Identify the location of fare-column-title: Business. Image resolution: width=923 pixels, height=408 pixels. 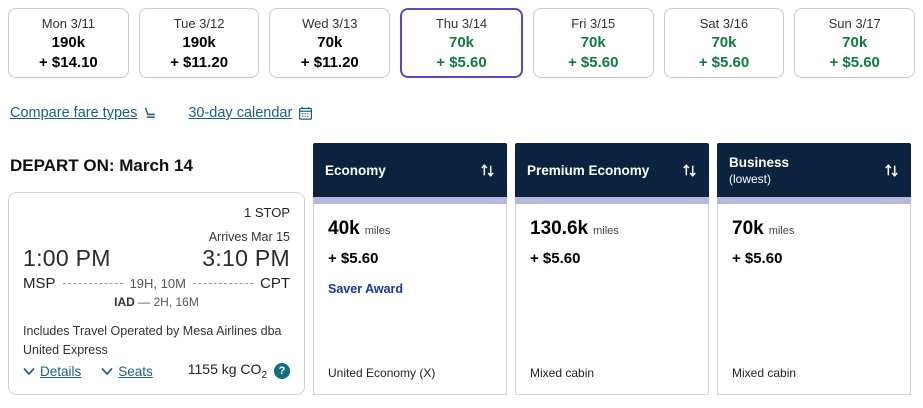
(759, 162).